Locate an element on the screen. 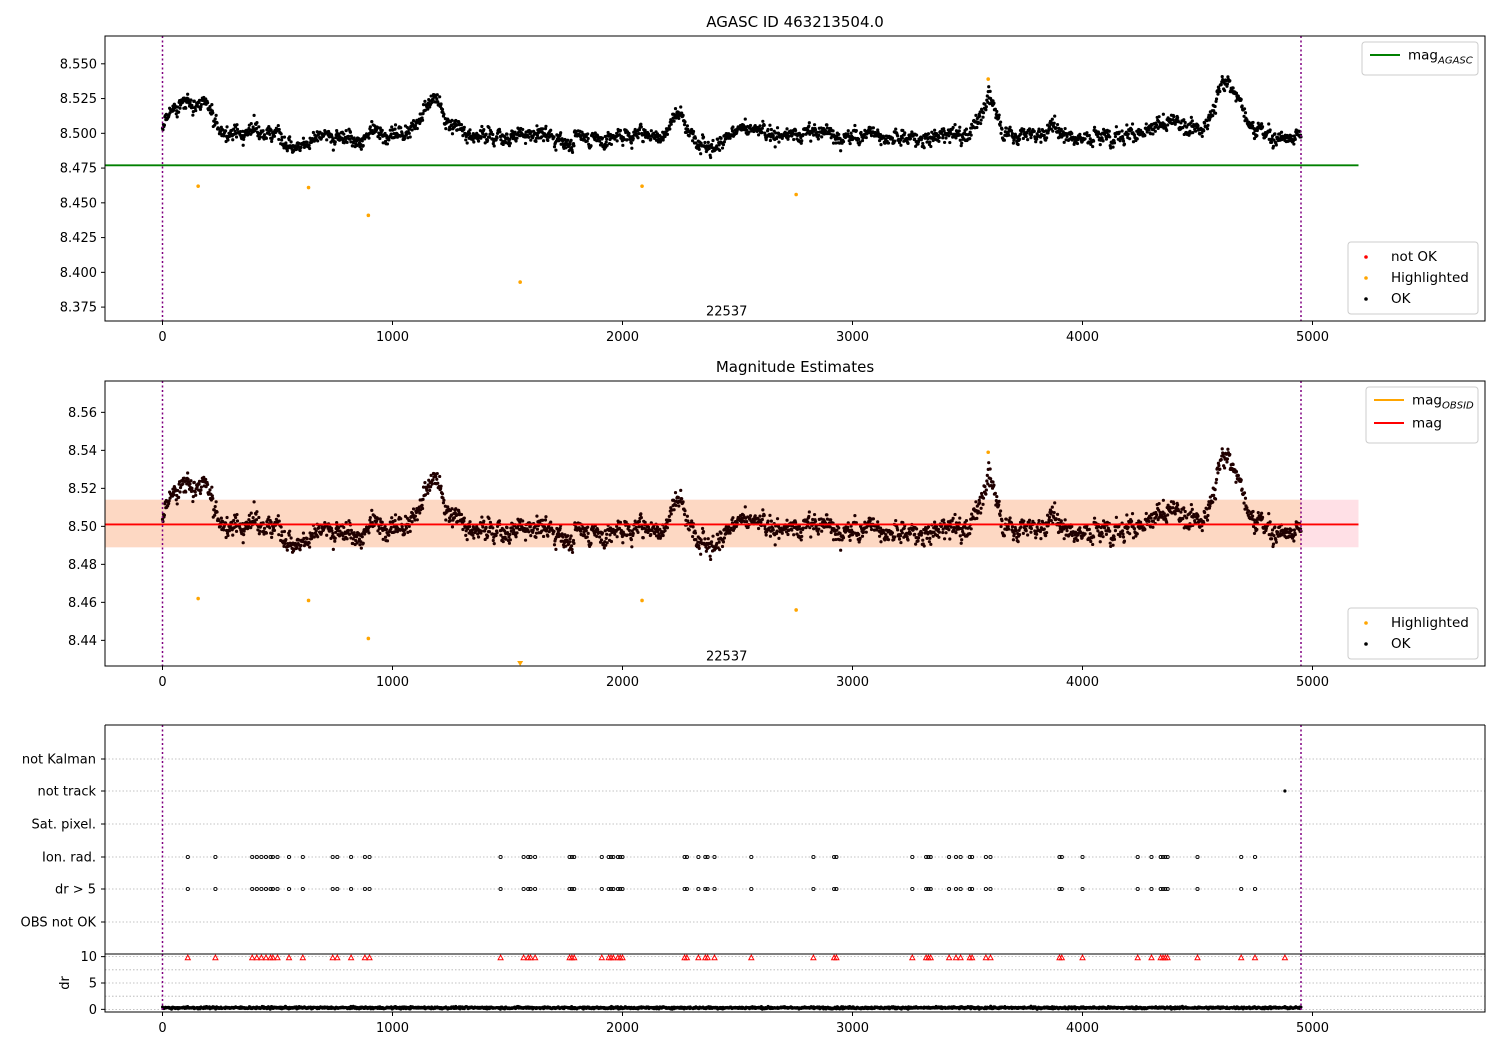 This screenshot has width=1500, height=1054. highlighted-point-clipped is located at coordinates (520, 663).